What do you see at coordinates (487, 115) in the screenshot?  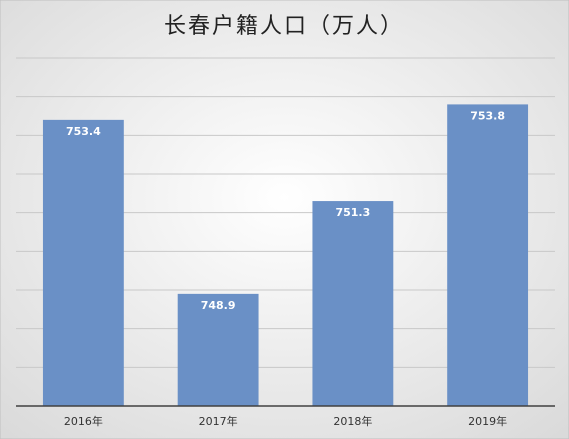 I see `data-label: 753.8` at bounding box center [487, 115].